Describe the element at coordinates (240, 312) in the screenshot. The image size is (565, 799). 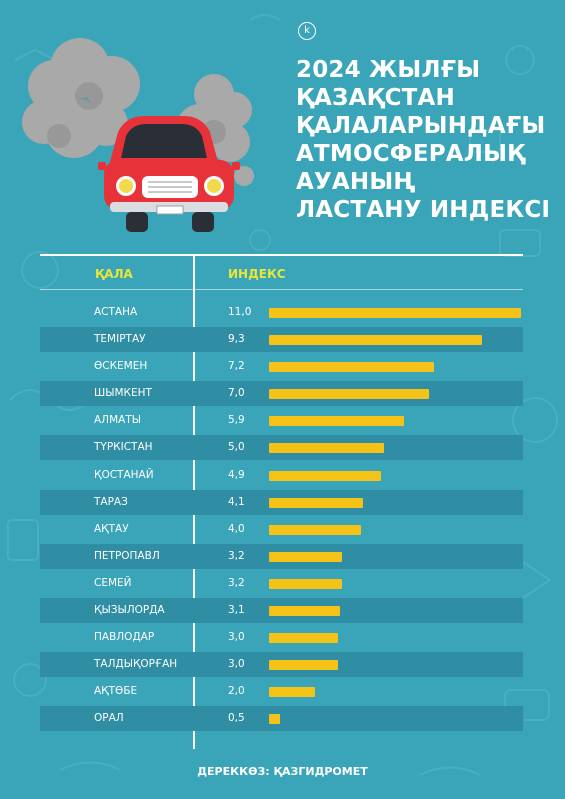
I see `index-value-label: 11,0` at that location.